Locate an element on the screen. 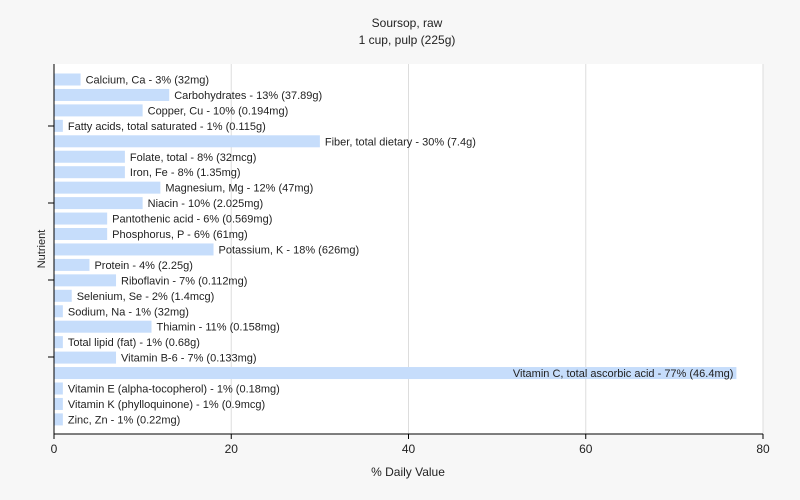 Image resolution: width=800 pixels, height=500 pixels. x-tick-label: 40 is located at coordinates (409, 449).